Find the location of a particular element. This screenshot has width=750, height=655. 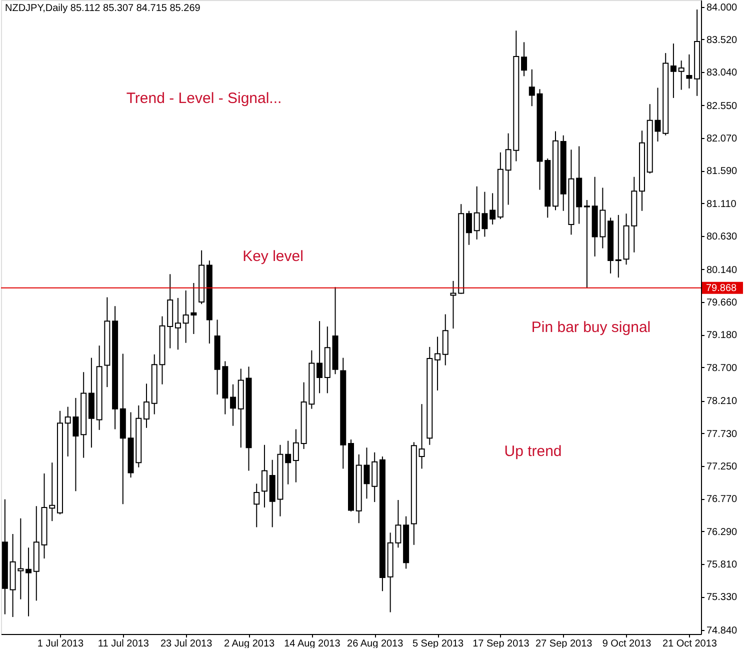

y-tick-label: 76.290 is located at coordinates (722, 532).